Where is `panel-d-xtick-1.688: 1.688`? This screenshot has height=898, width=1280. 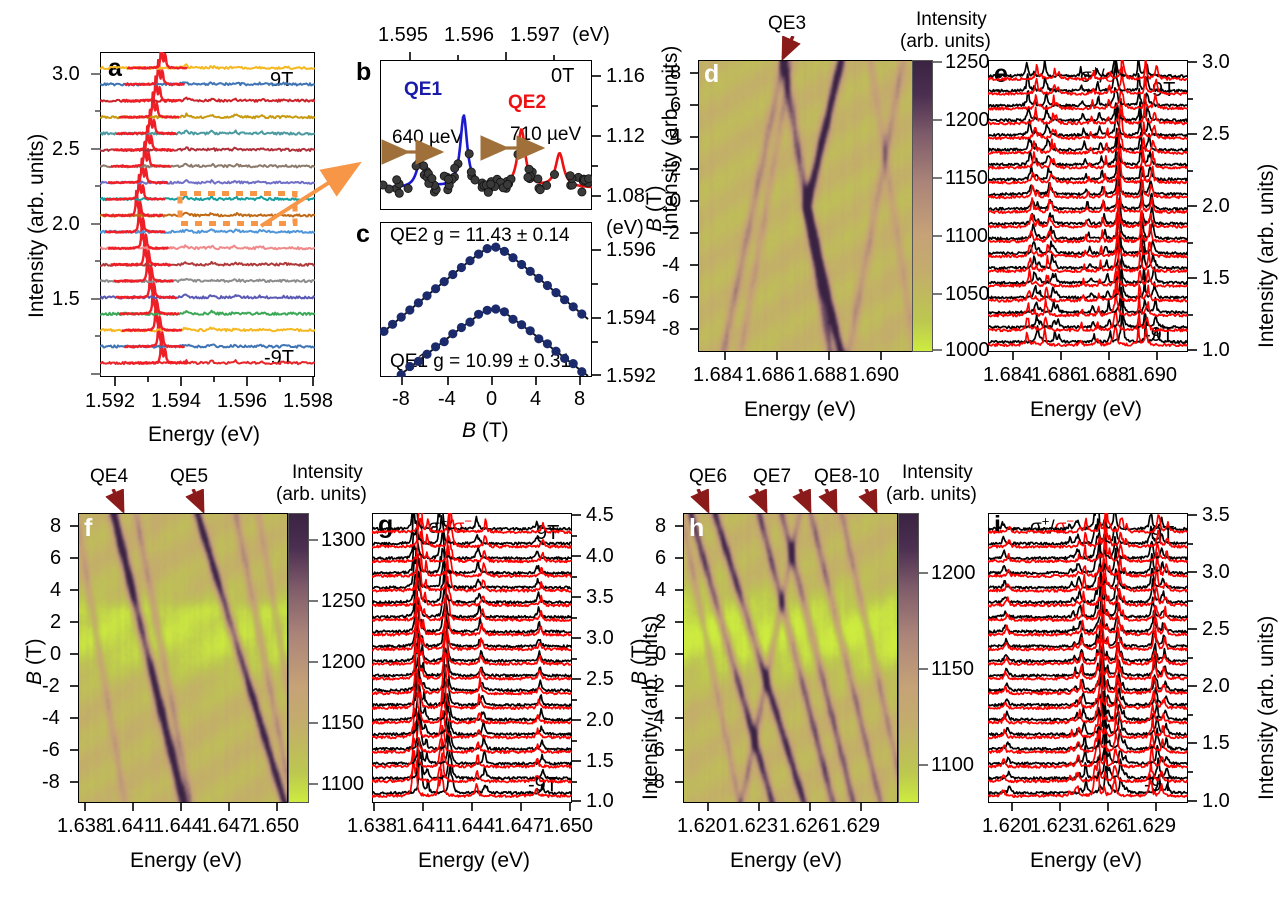
panel-d-xtick-1.688: 1.688 is located at coordinates (822, 375).